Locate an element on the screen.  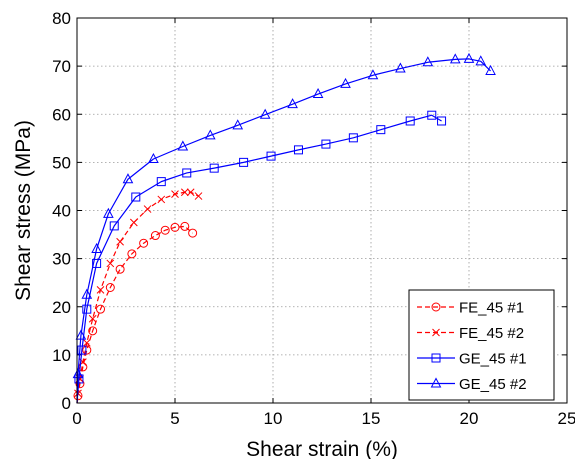
series-line is located at coordinates (137, 297).